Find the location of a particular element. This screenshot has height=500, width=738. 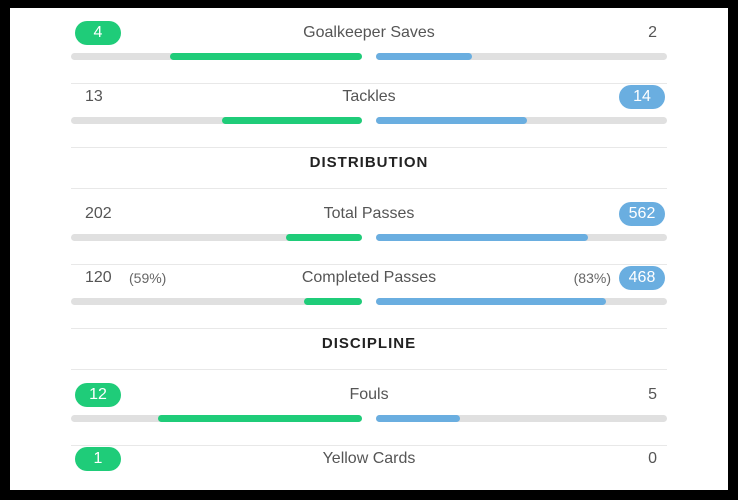

stat-row-tackles: 13 Tackles 14 is located at coordinates (369, 116).